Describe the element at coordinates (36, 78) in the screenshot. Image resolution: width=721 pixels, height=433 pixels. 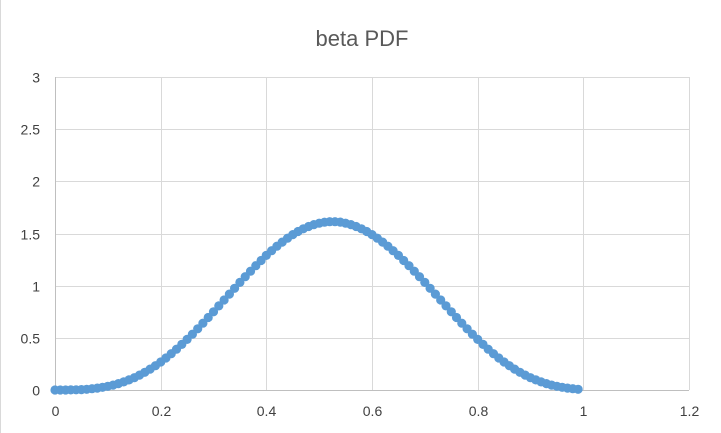
I see `y-tick-label: 3` at that location.